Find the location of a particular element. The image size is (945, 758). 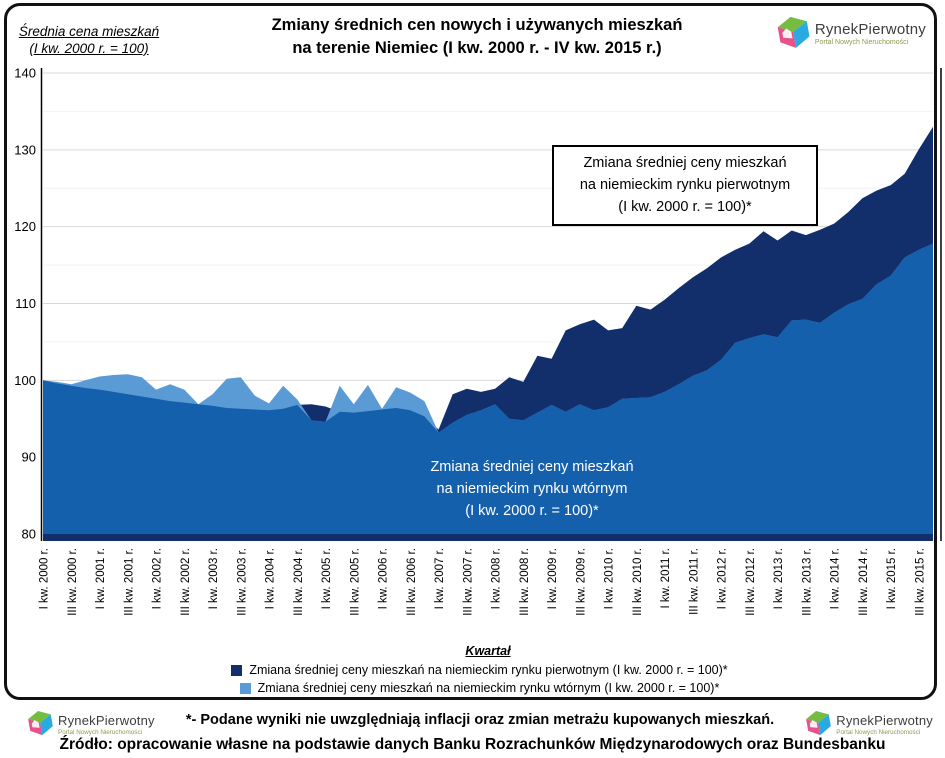

annotation-secondary-line2: na niemieckim rynku wtórnym is located at coordinates (532, 488).